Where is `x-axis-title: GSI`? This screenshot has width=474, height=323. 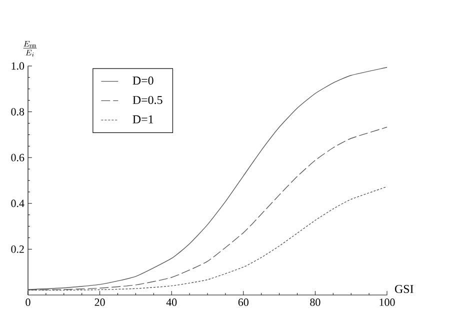 x-axis-title: GSI is located at coordinates (404, 289).